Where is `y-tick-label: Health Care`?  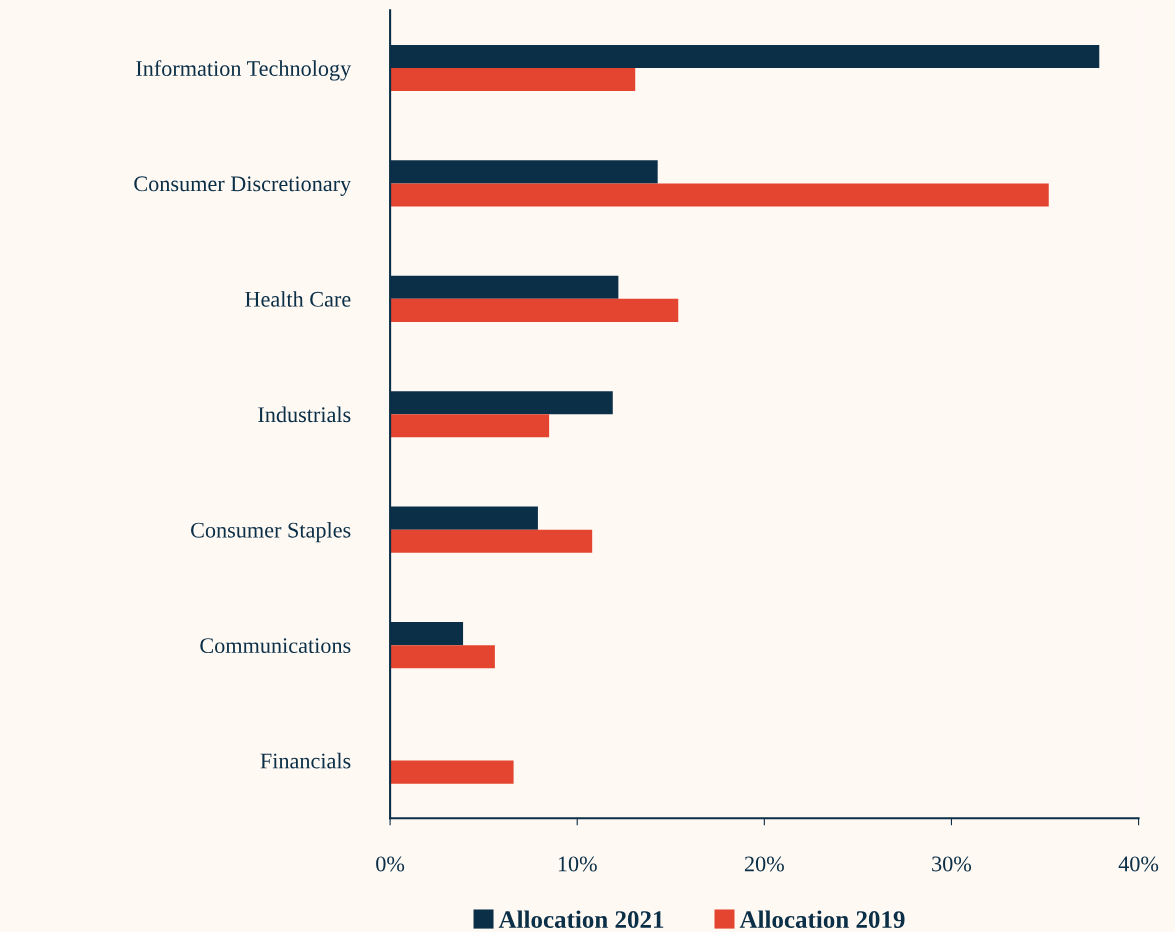
y-tick-label: Health Care is located at coordinates (298, 299).